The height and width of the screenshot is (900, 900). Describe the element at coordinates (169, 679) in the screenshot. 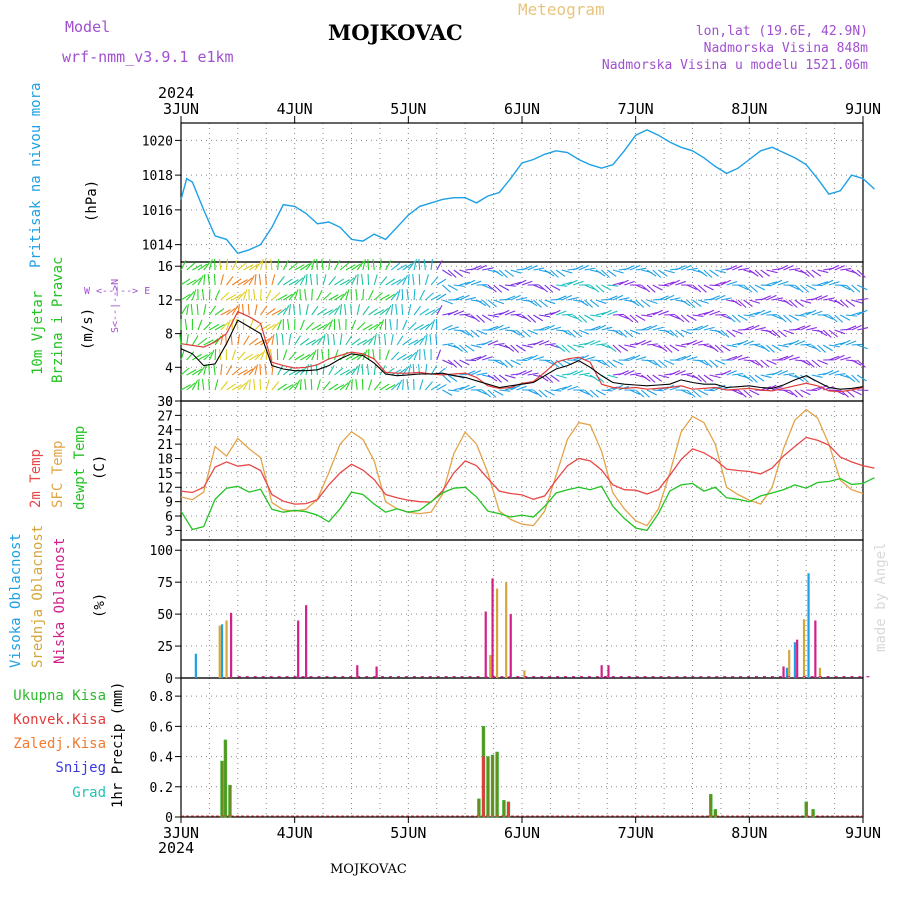

I see `tick-label-cloud: 0` at that location.